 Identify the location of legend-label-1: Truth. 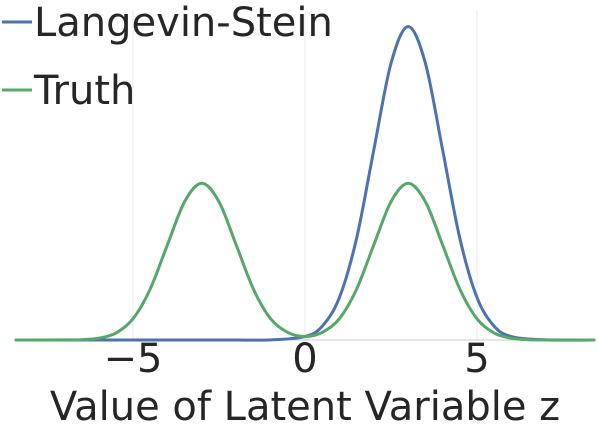
(84, 91).